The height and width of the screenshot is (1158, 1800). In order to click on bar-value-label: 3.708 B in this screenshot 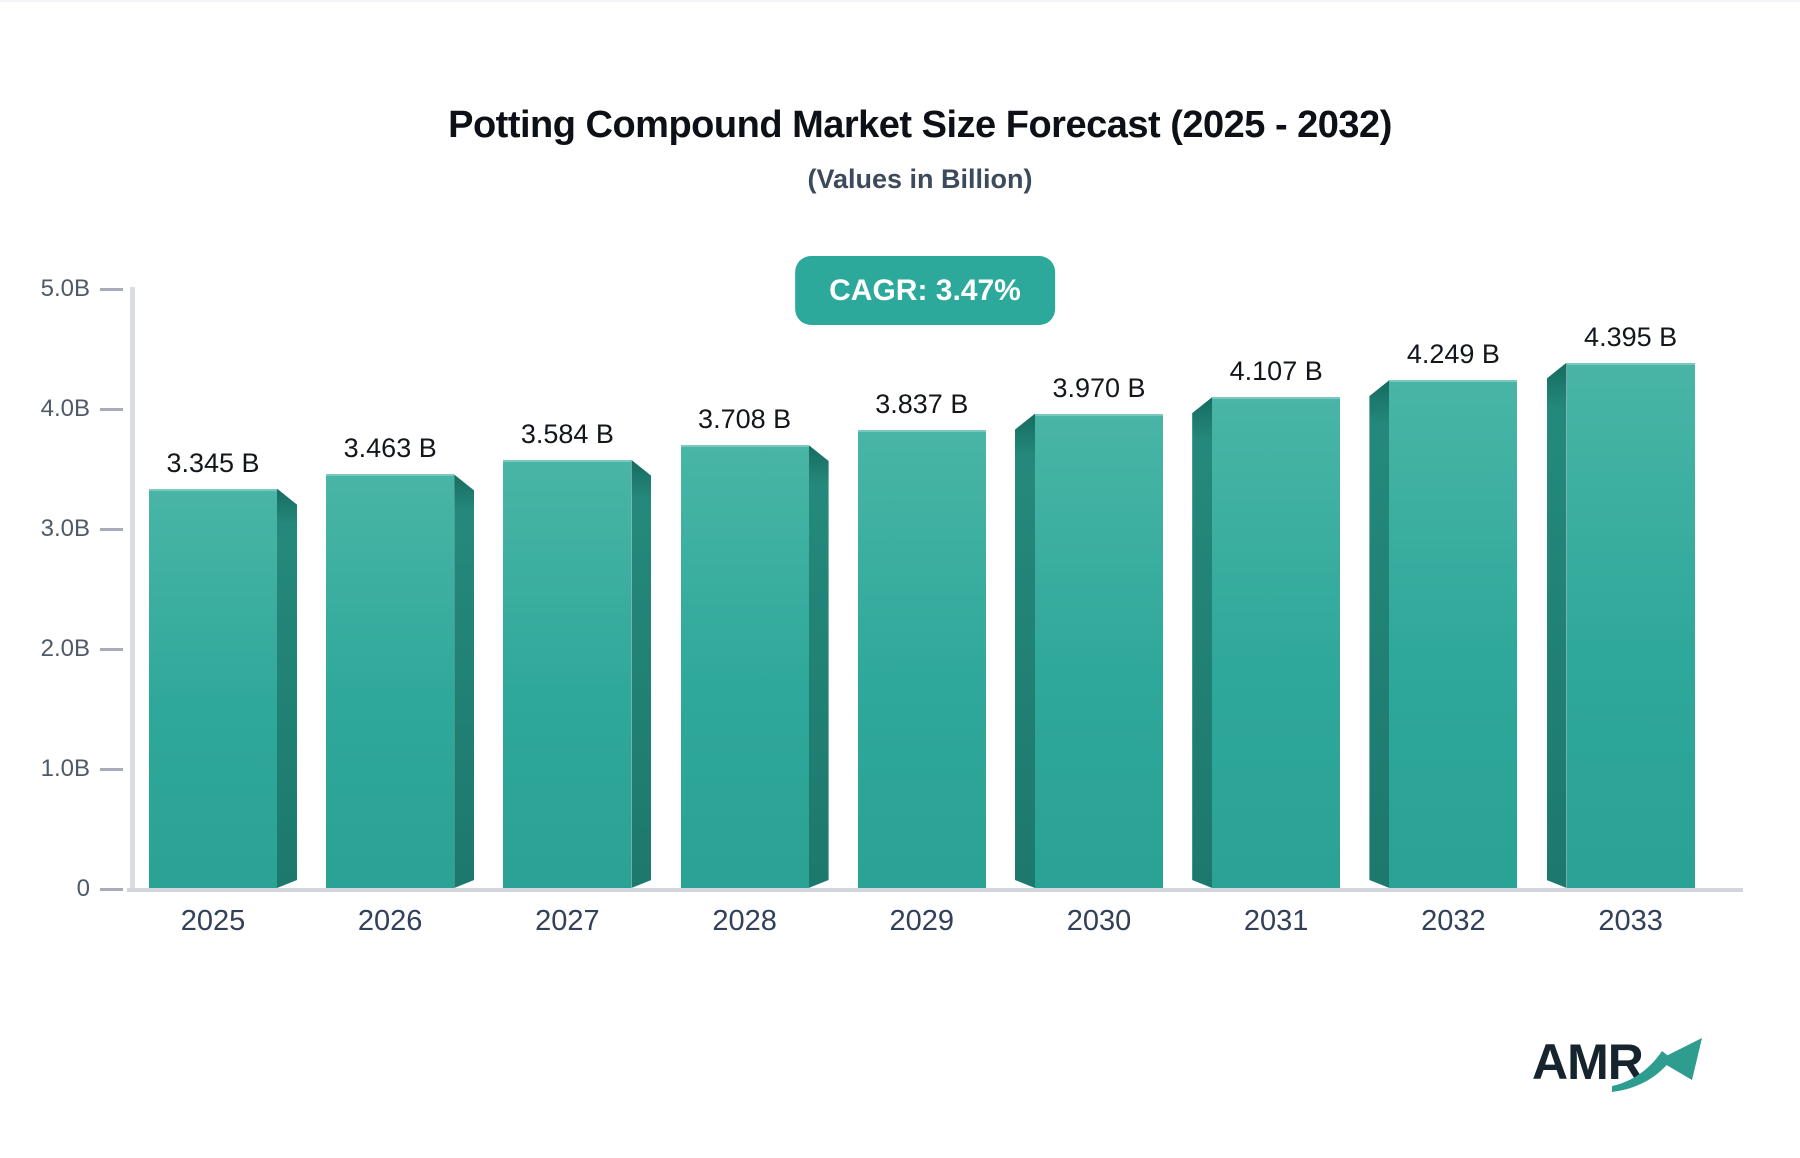, I will do `click(745, 419)`.